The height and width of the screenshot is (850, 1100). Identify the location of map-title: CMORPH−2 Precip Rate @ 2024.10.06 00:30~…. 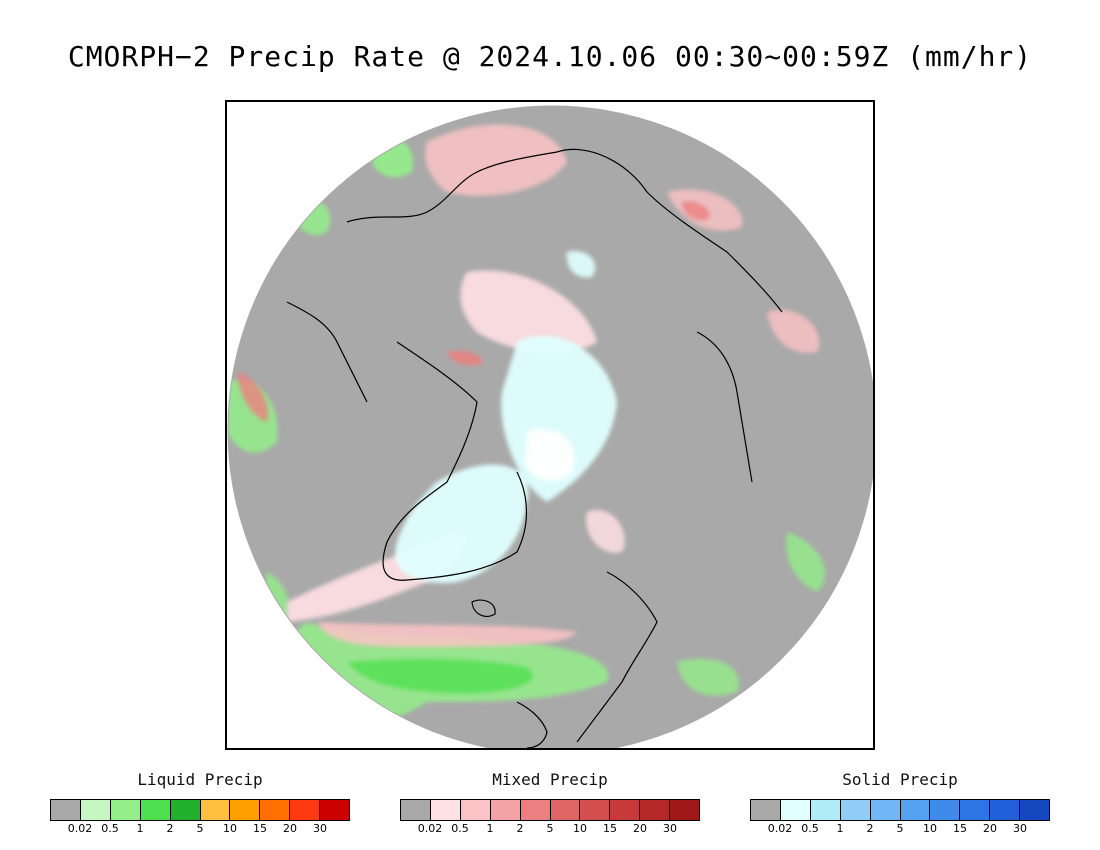
(550, 56).